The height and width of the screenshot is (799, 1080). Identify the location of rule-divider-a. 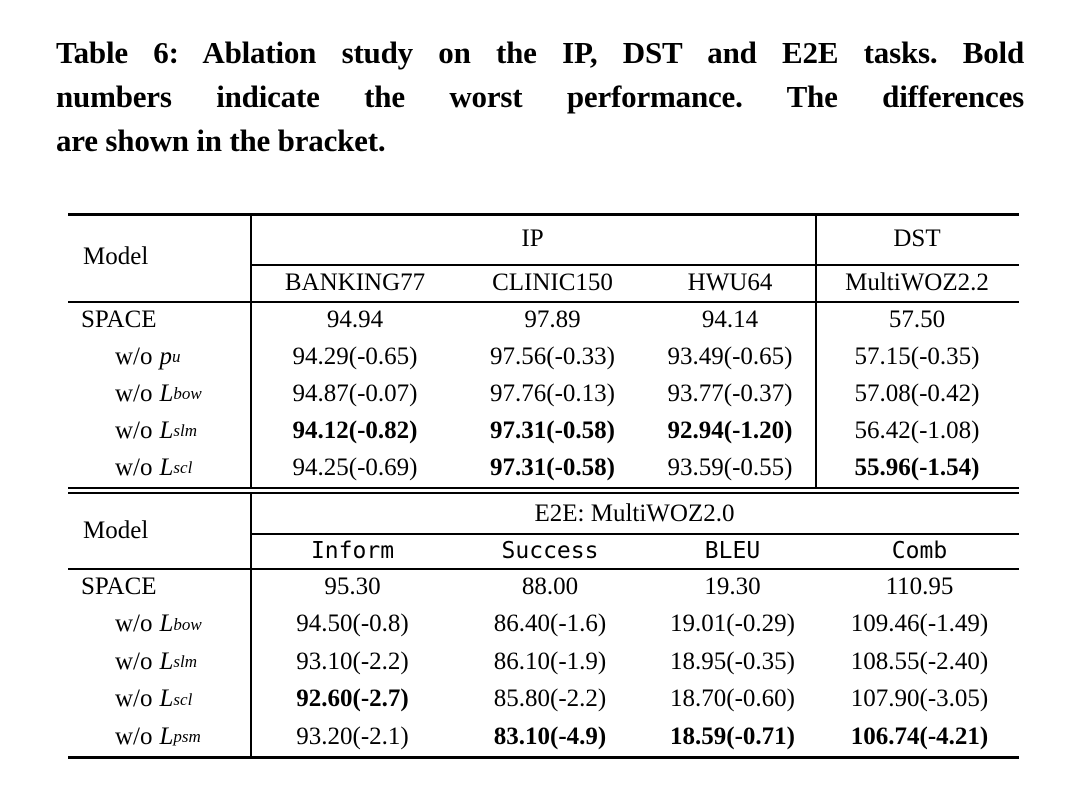
(543, 488).